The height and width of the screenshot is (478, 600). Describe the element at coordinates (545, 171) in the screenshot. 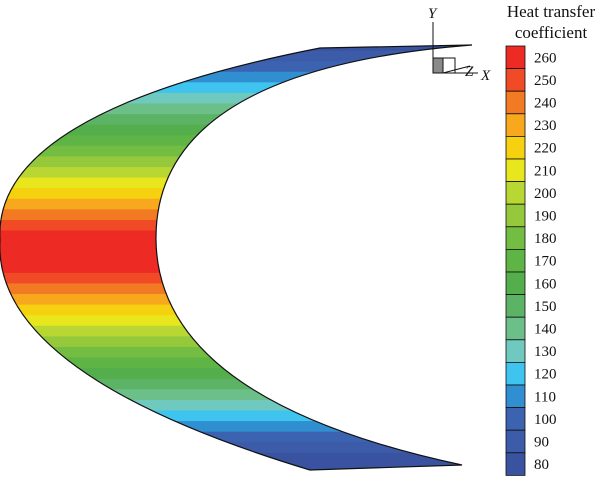

I see `legend-label: 210` at that location.